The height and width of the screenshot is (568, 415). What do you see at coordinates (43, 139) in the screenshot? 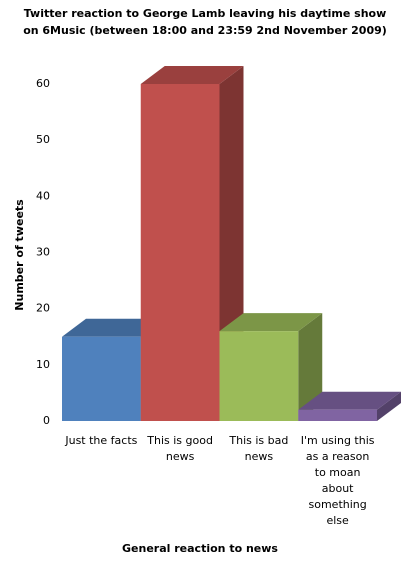
I see `y-tick-label: 50` at bounding box center [43, 139].